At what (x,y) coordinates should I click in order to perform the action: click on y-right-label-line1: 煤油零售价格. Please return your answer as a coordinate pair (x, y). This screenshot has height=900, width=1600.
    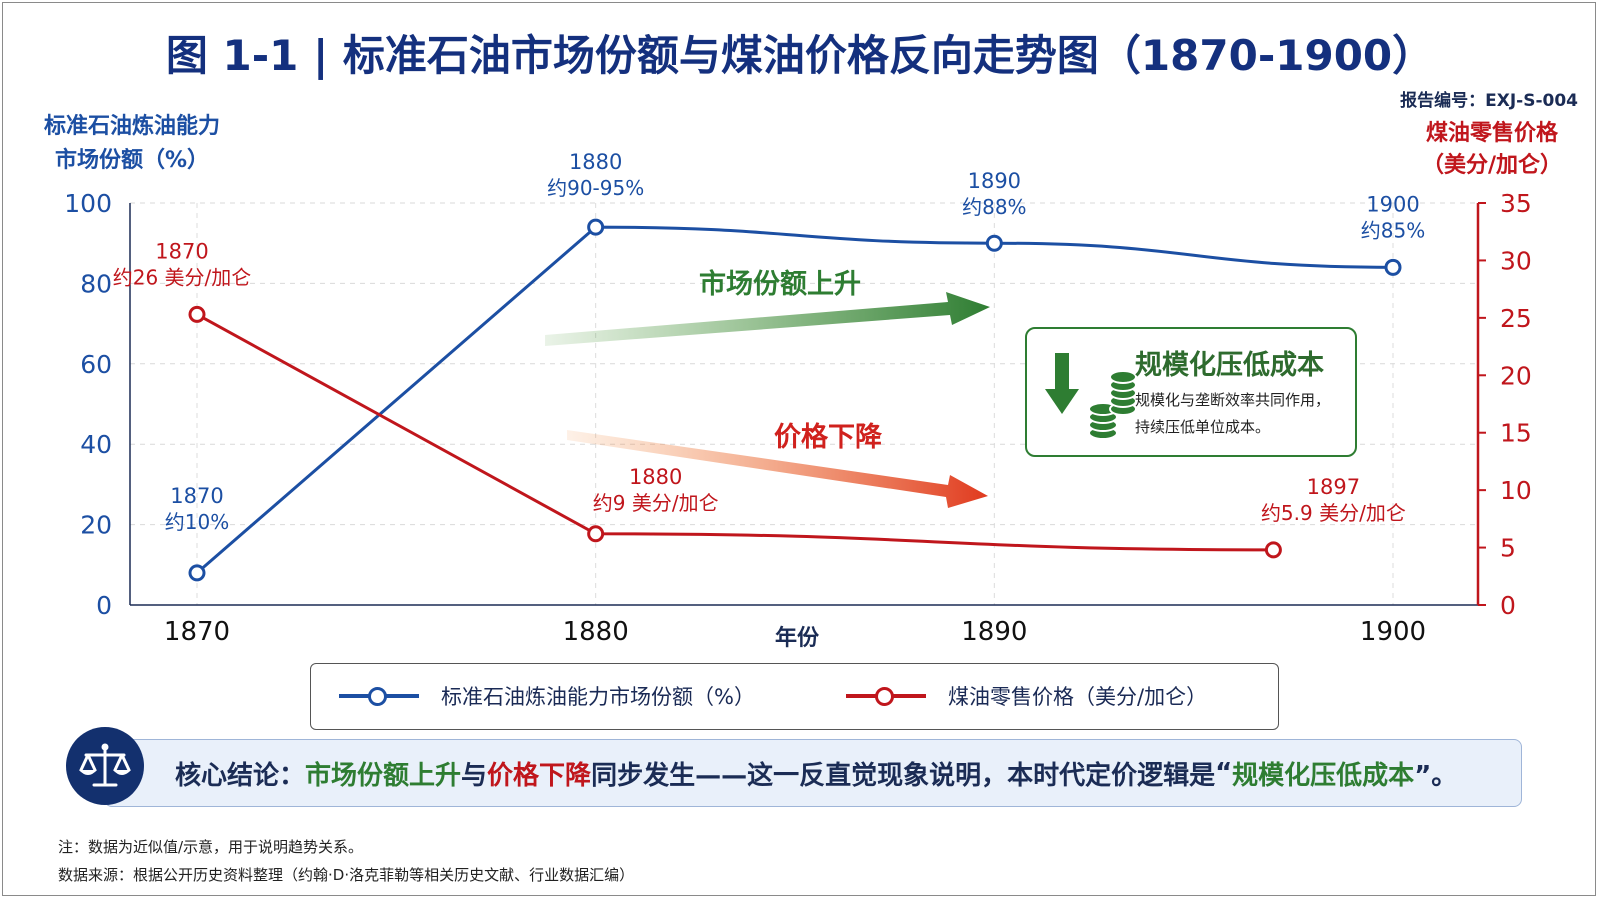
    Looking at the image, I should click on (1491, 133).